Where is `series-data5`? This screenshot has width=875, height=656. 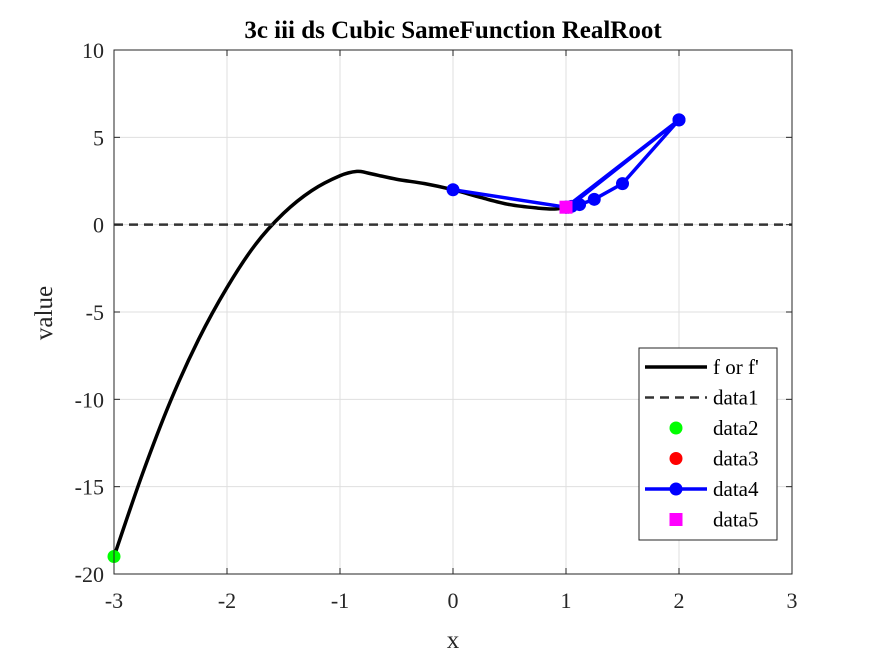 series-data5 is located at coordinates (566, 207).